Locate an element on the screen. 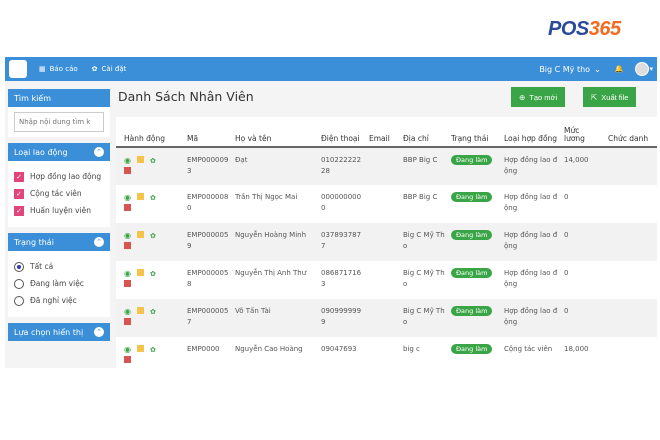  column-header: Trạng thái is located at coordinates (474, 137).